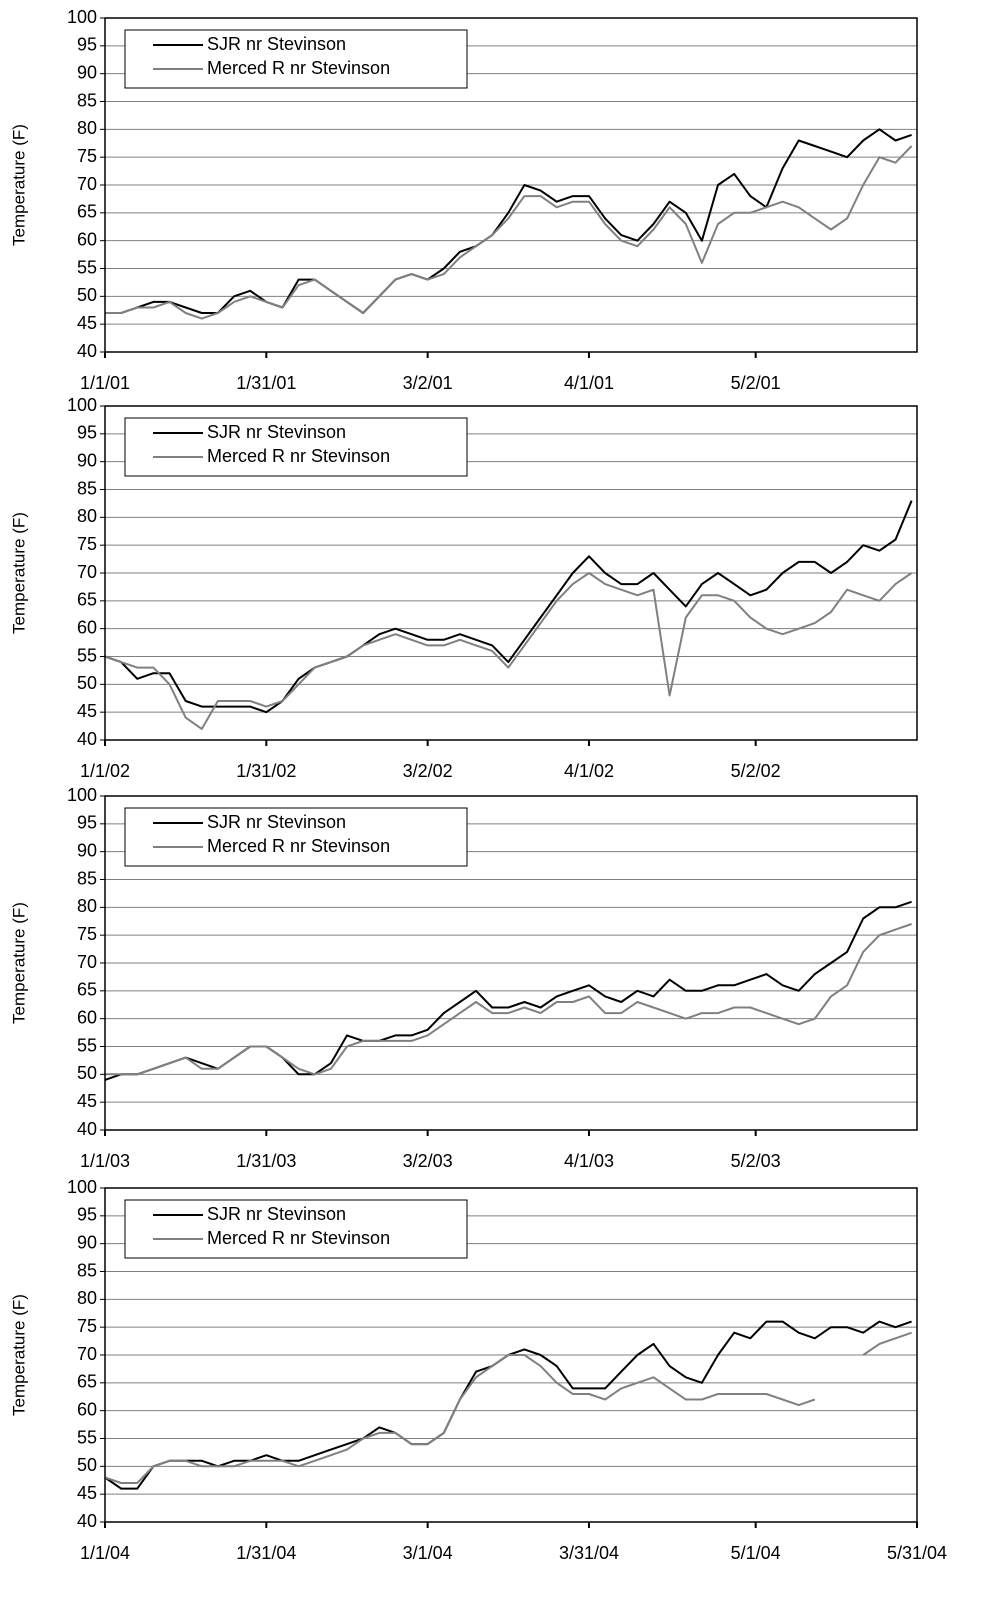  Describe the element at coordinates (266, 1161) in the screenshot. I see `x-tick-label: 1/31/03` at that location.